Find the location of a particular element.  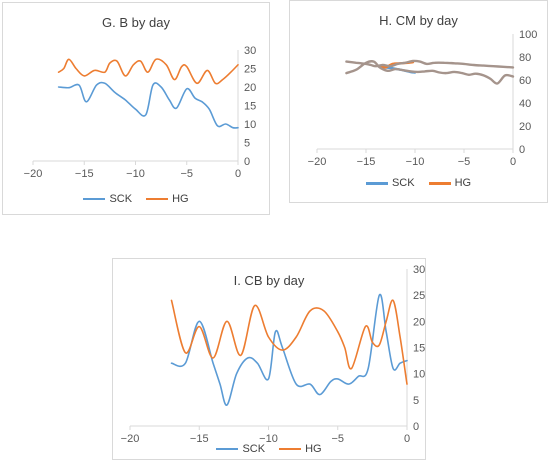

y-tick-label: 80 is located at coordinates (525, 58).